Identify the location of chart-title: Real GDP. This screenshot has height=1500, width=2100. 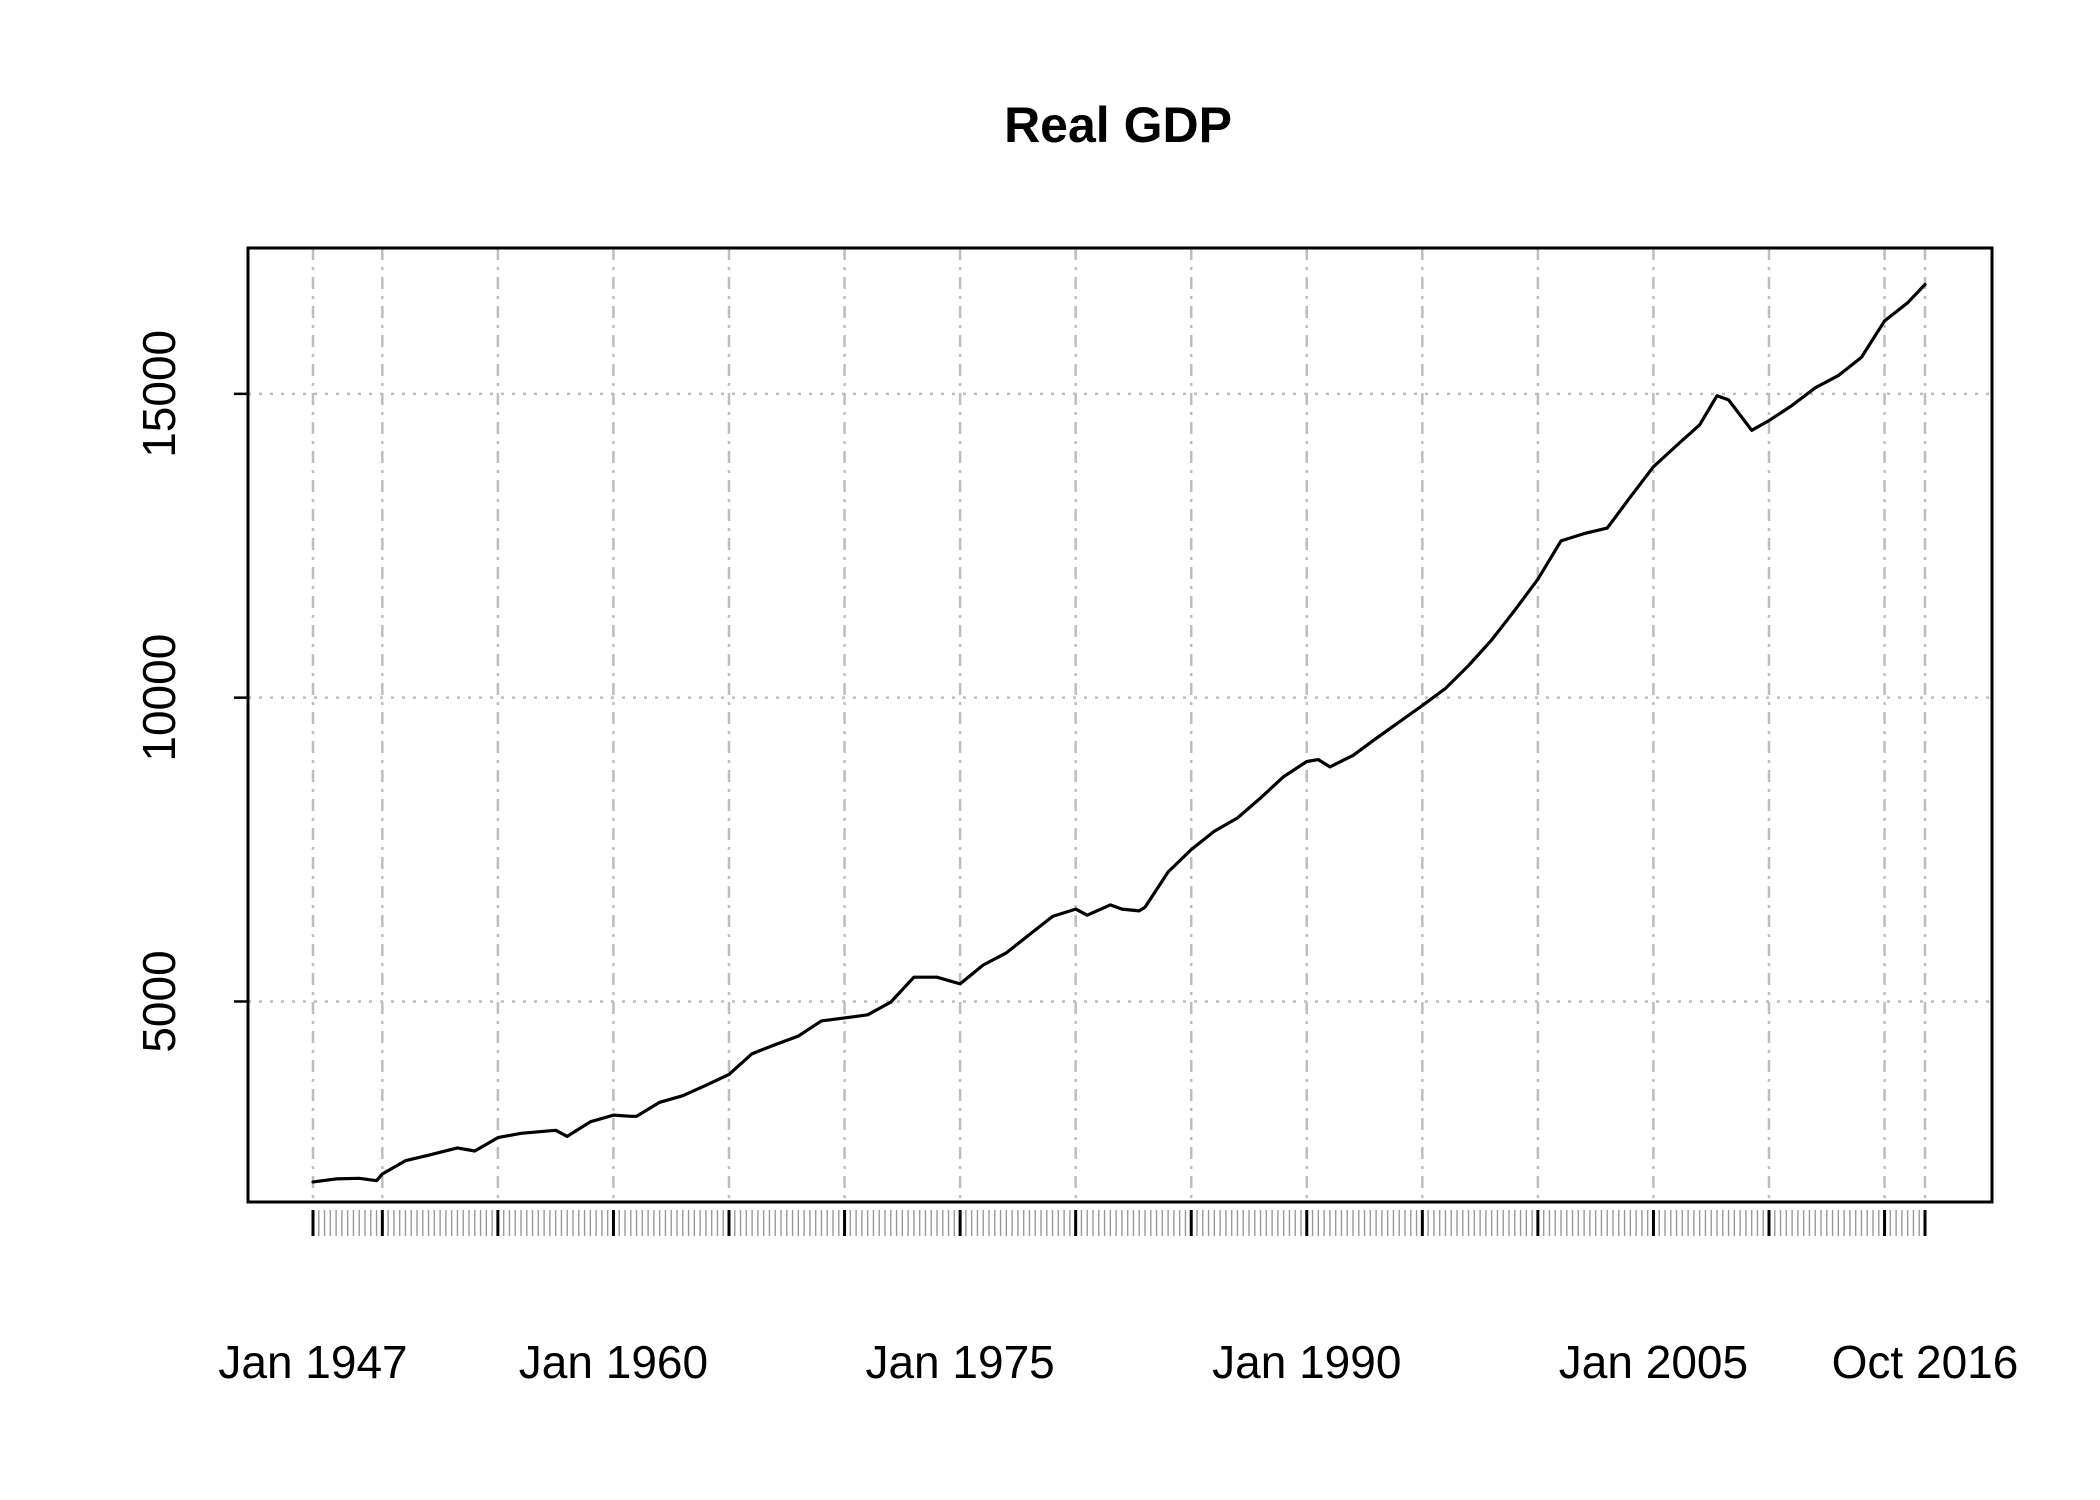
(1118, 125).